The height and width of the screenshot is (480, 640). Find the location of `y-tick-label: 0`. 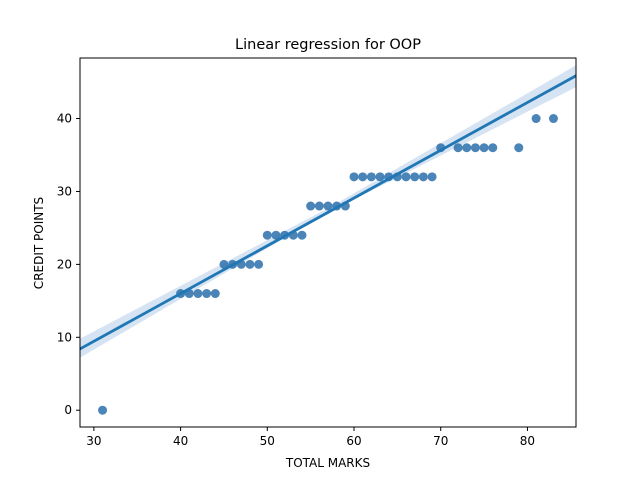

y-tick-label: 0 is located at coordinates (68, 410).